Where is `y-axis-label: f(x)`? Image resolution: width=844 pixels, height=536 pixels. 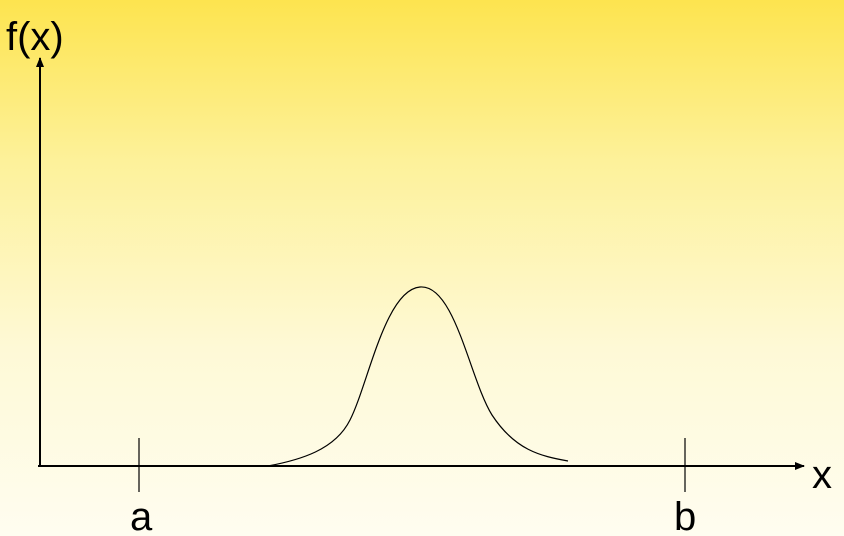 y-axis-label: f(x) is located at coordinates (35, 37).